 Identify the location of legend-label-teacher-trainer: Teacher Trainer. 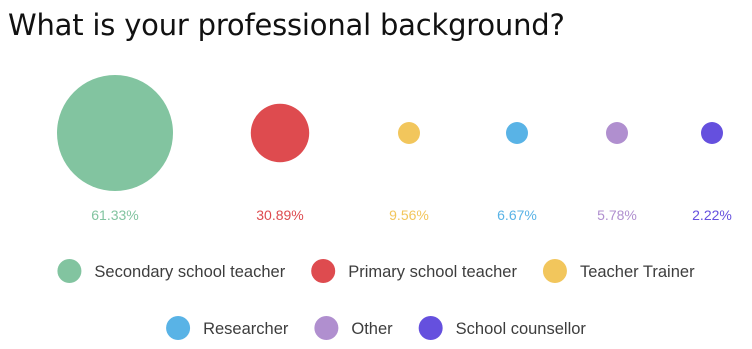
(637, 272).